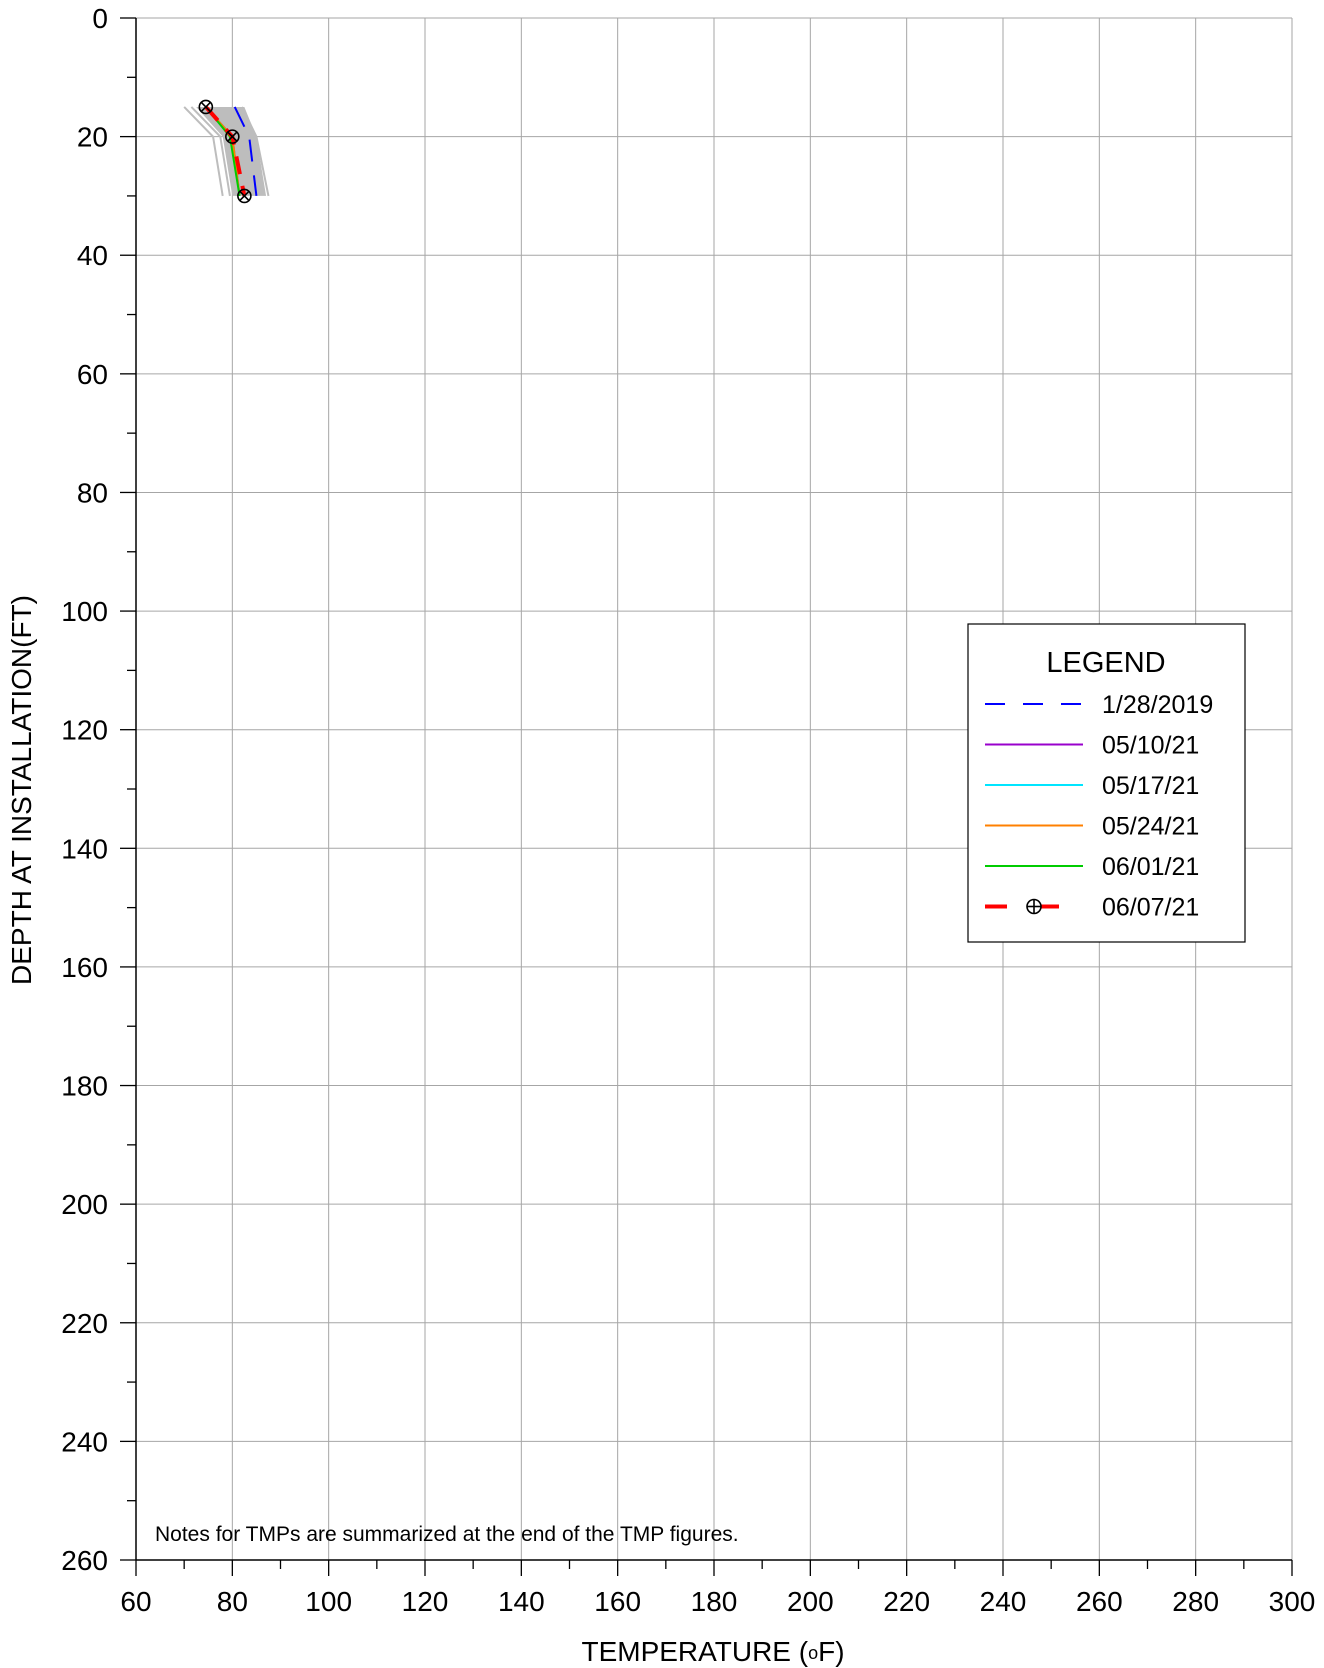  I want to click on series-lines, so click(228, 151).